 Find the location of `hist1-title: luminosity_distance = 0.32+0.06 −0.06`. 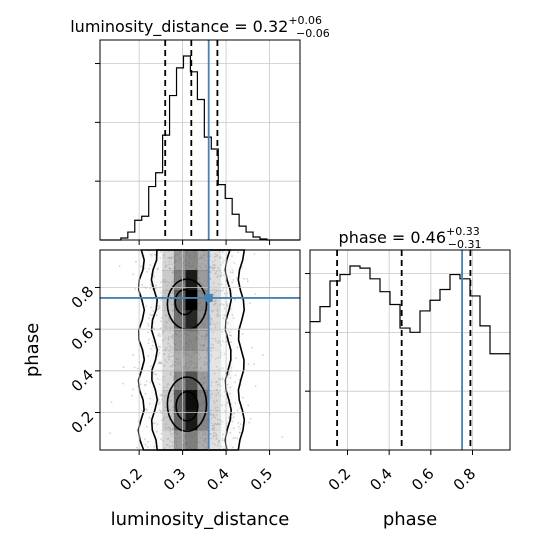

hist1-title: luminosity_distance = 0.32+0.06 −0.06 is located at coordinates (200, 27).